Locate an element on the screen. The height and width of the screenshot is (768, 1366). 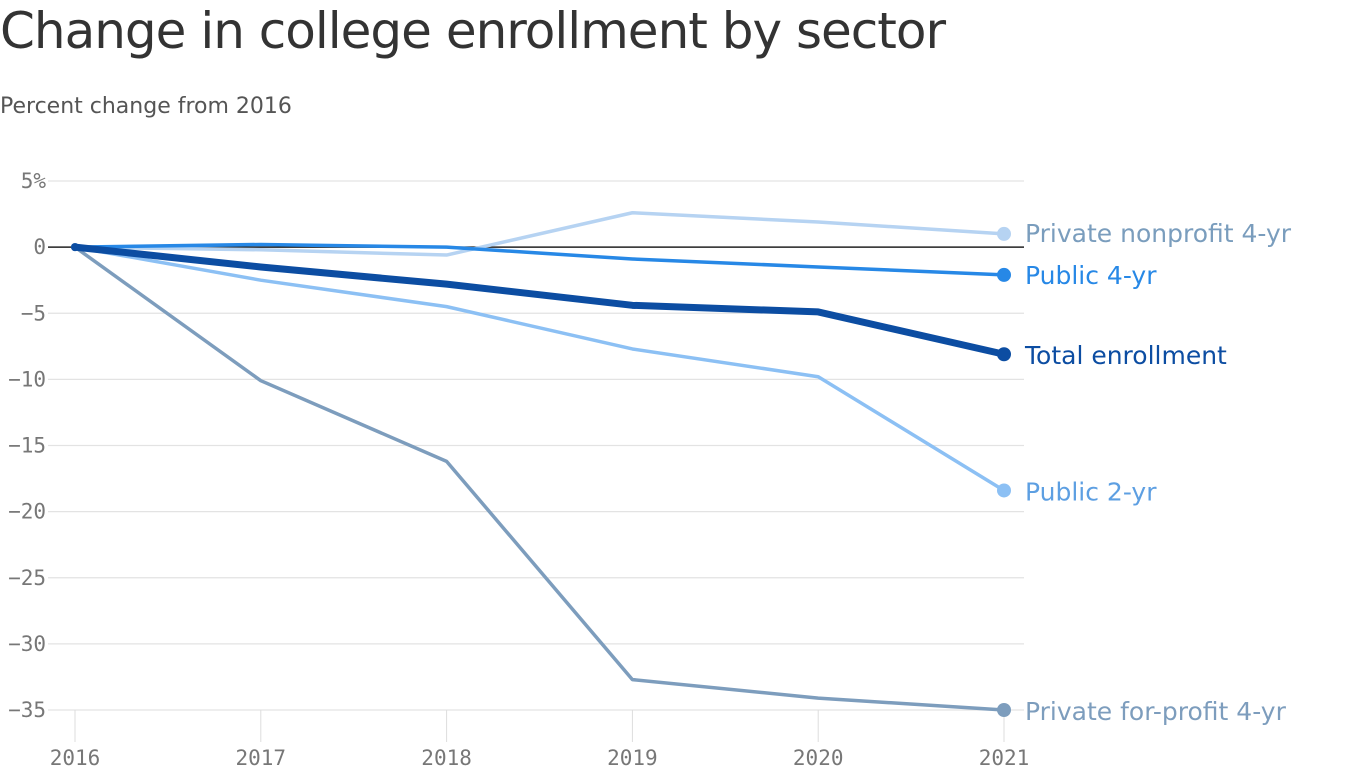
y-tick-label: −10 is located at coordinates (27, 379).